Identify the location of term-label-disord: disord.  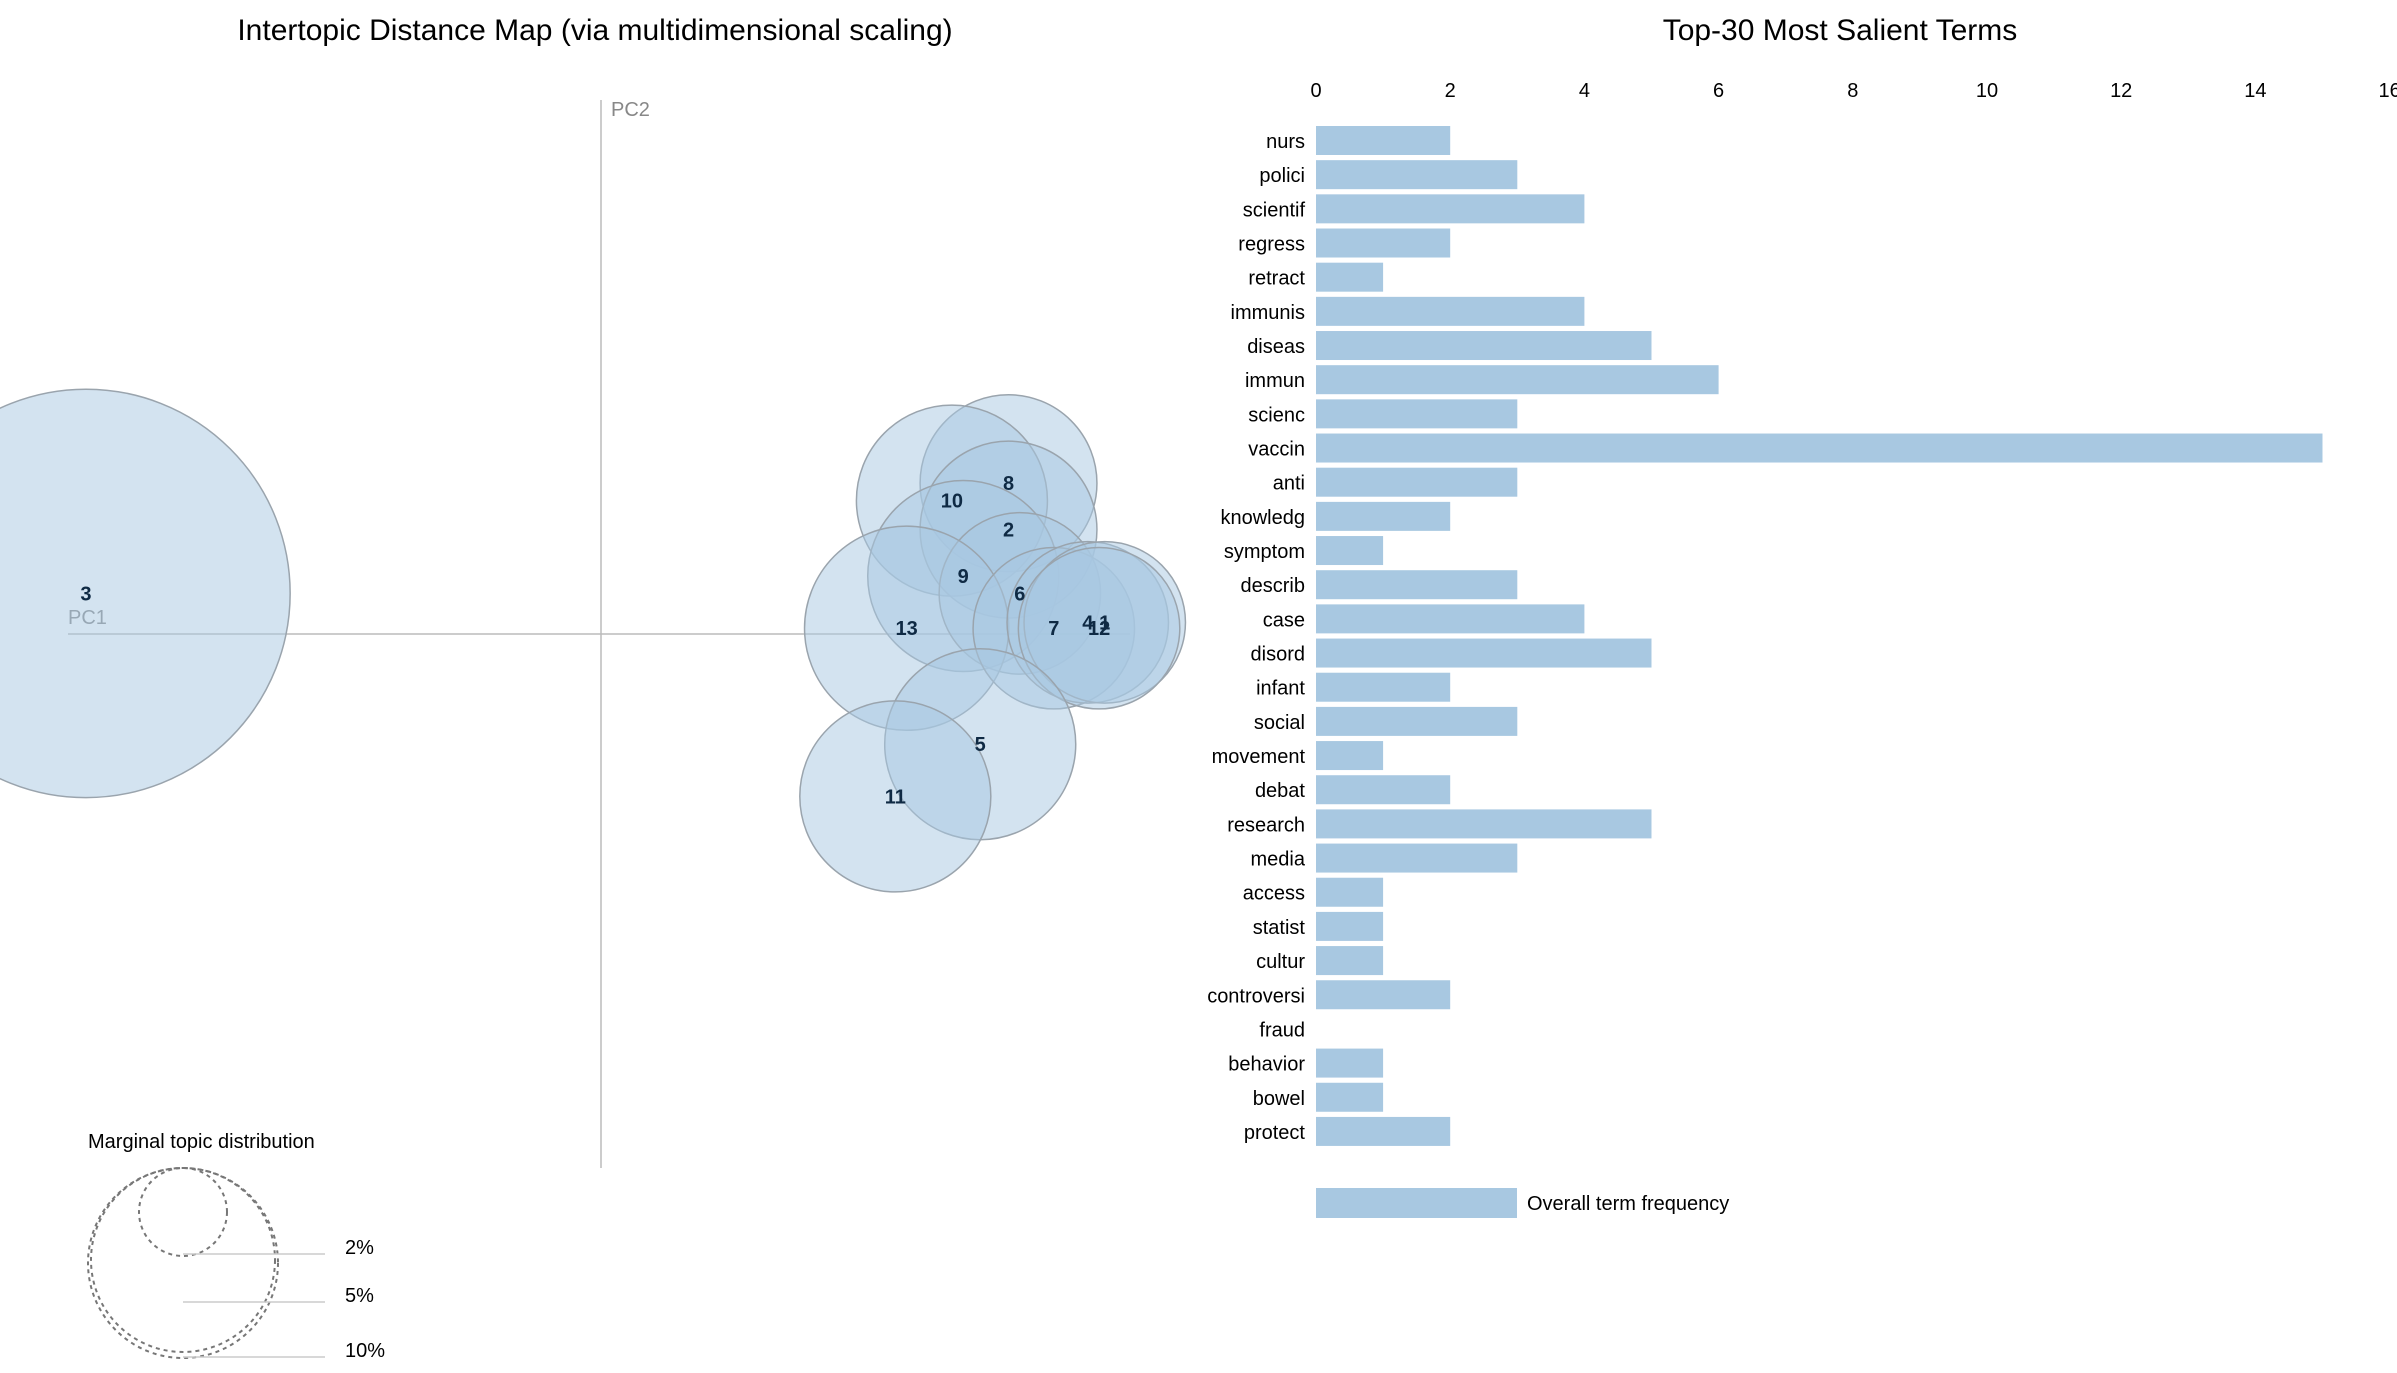
(1278, 655).